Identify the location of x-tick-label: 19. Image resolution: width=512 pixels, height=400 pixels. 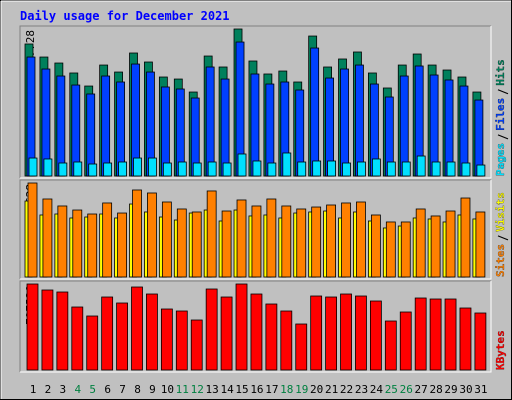
(301, 389).